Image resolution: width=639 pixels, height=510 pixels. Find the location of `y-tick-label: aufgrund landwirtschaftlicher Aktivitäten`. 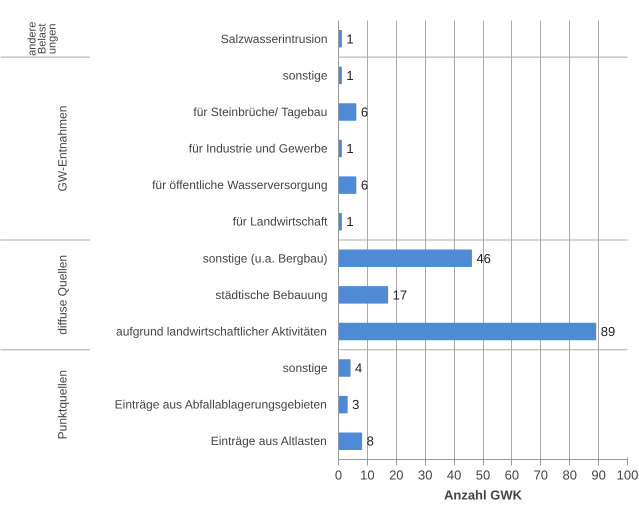

y-tick-label: aufgrund landwirtschaftlicher Aktivitäten is located at coordinates (221, 331).